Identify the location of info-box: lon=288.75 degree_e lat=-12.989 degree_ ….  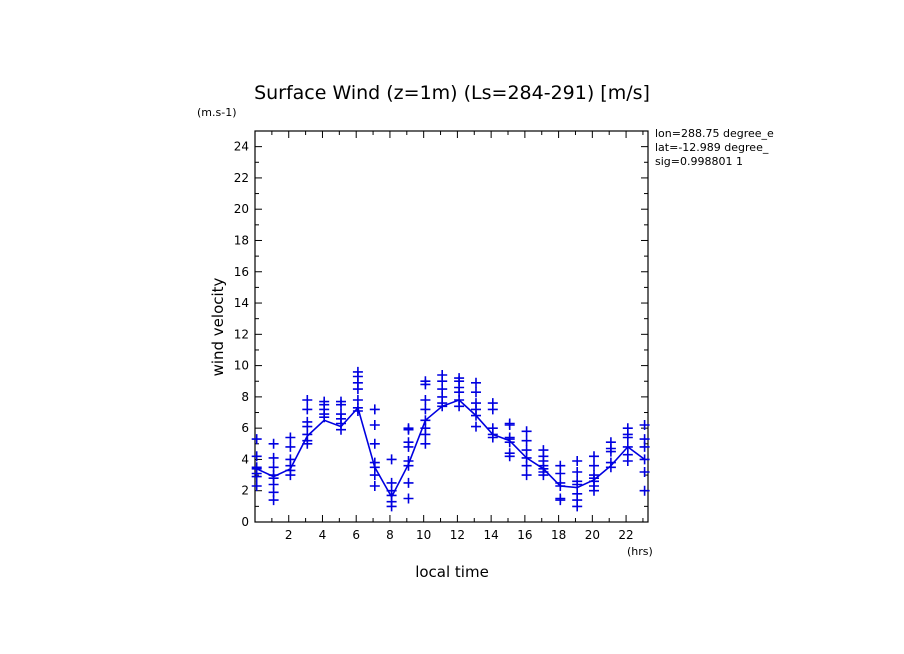
(714, 147).